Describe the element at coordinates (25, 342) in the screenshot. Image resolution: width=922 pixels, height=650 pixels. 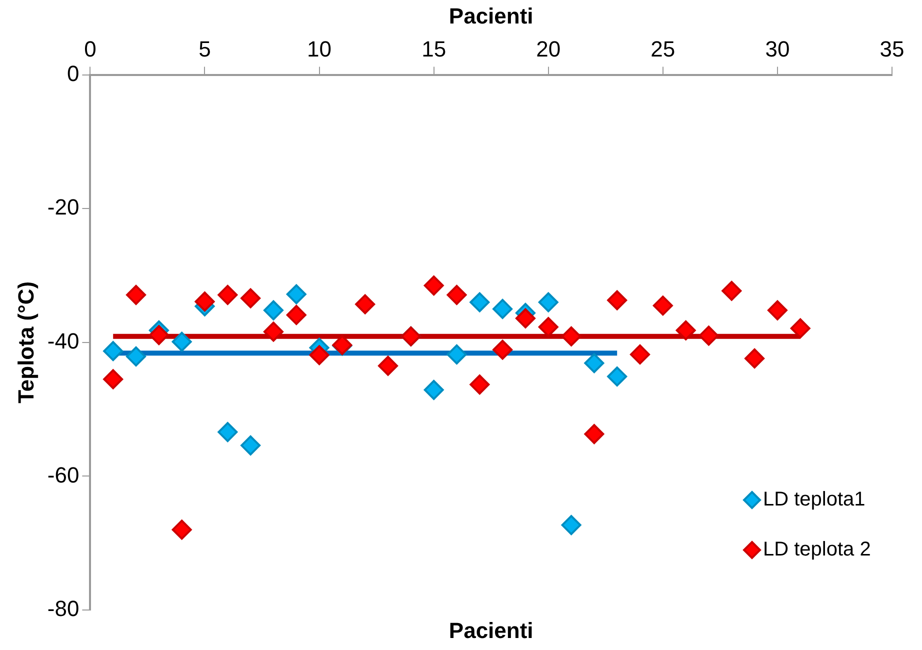
I see `y-axis-title: Teplota (°C)` at that location.